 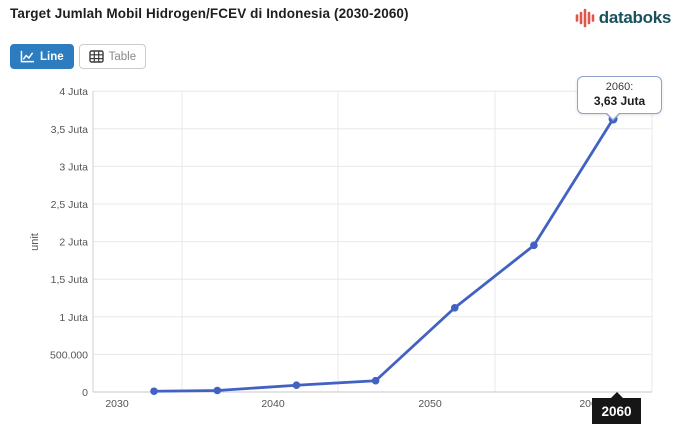 I want to click on y-axis-title: unit, so click(x=35, y=242).